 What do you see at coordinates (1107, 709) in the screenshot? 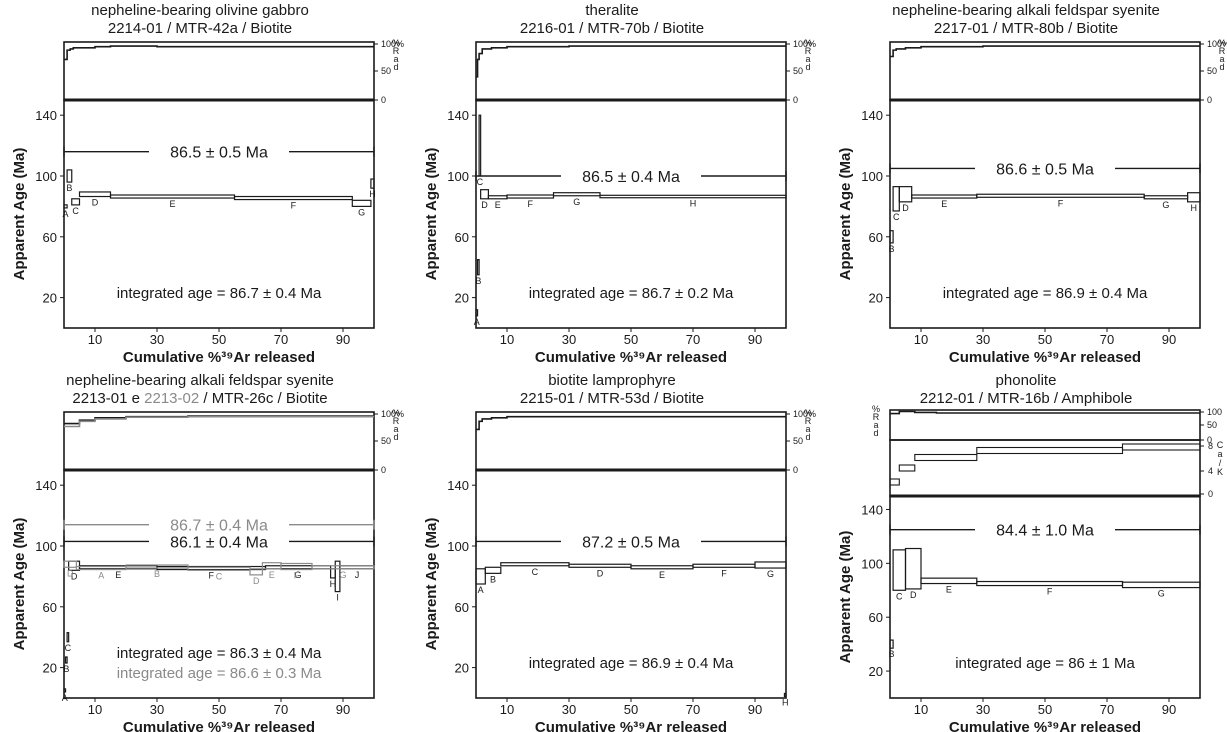
I see `x-tick-label: 70` at bounding box center [1107, 709].